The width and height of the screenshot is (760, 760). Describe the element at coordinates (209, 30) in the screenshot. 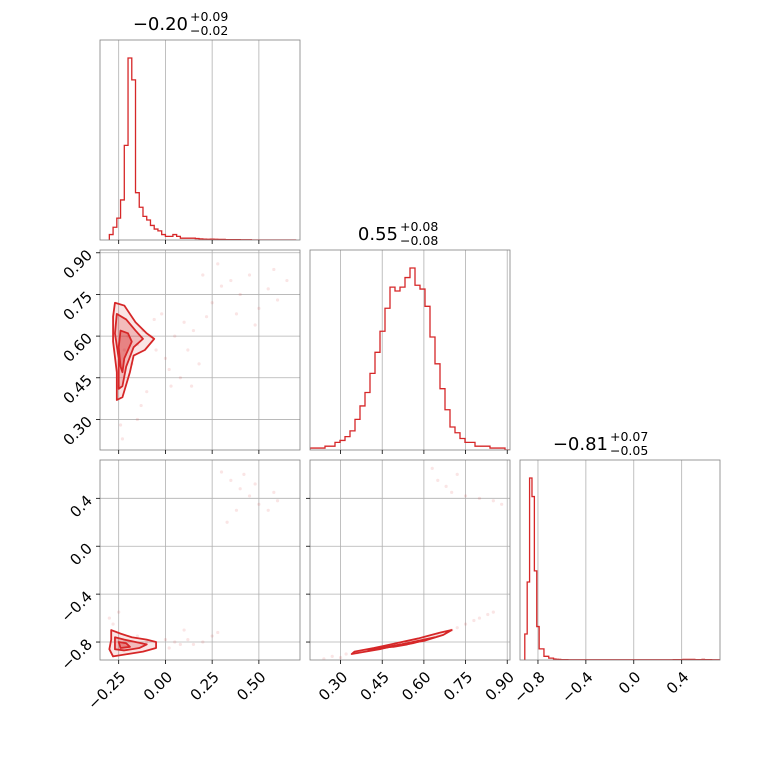

I see `title-minus: −0.02` at that location.